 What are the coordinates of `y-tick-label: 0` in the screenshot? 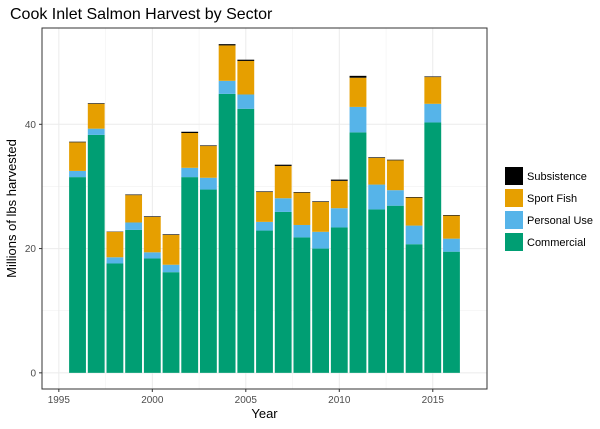 It's located at (33, 373).